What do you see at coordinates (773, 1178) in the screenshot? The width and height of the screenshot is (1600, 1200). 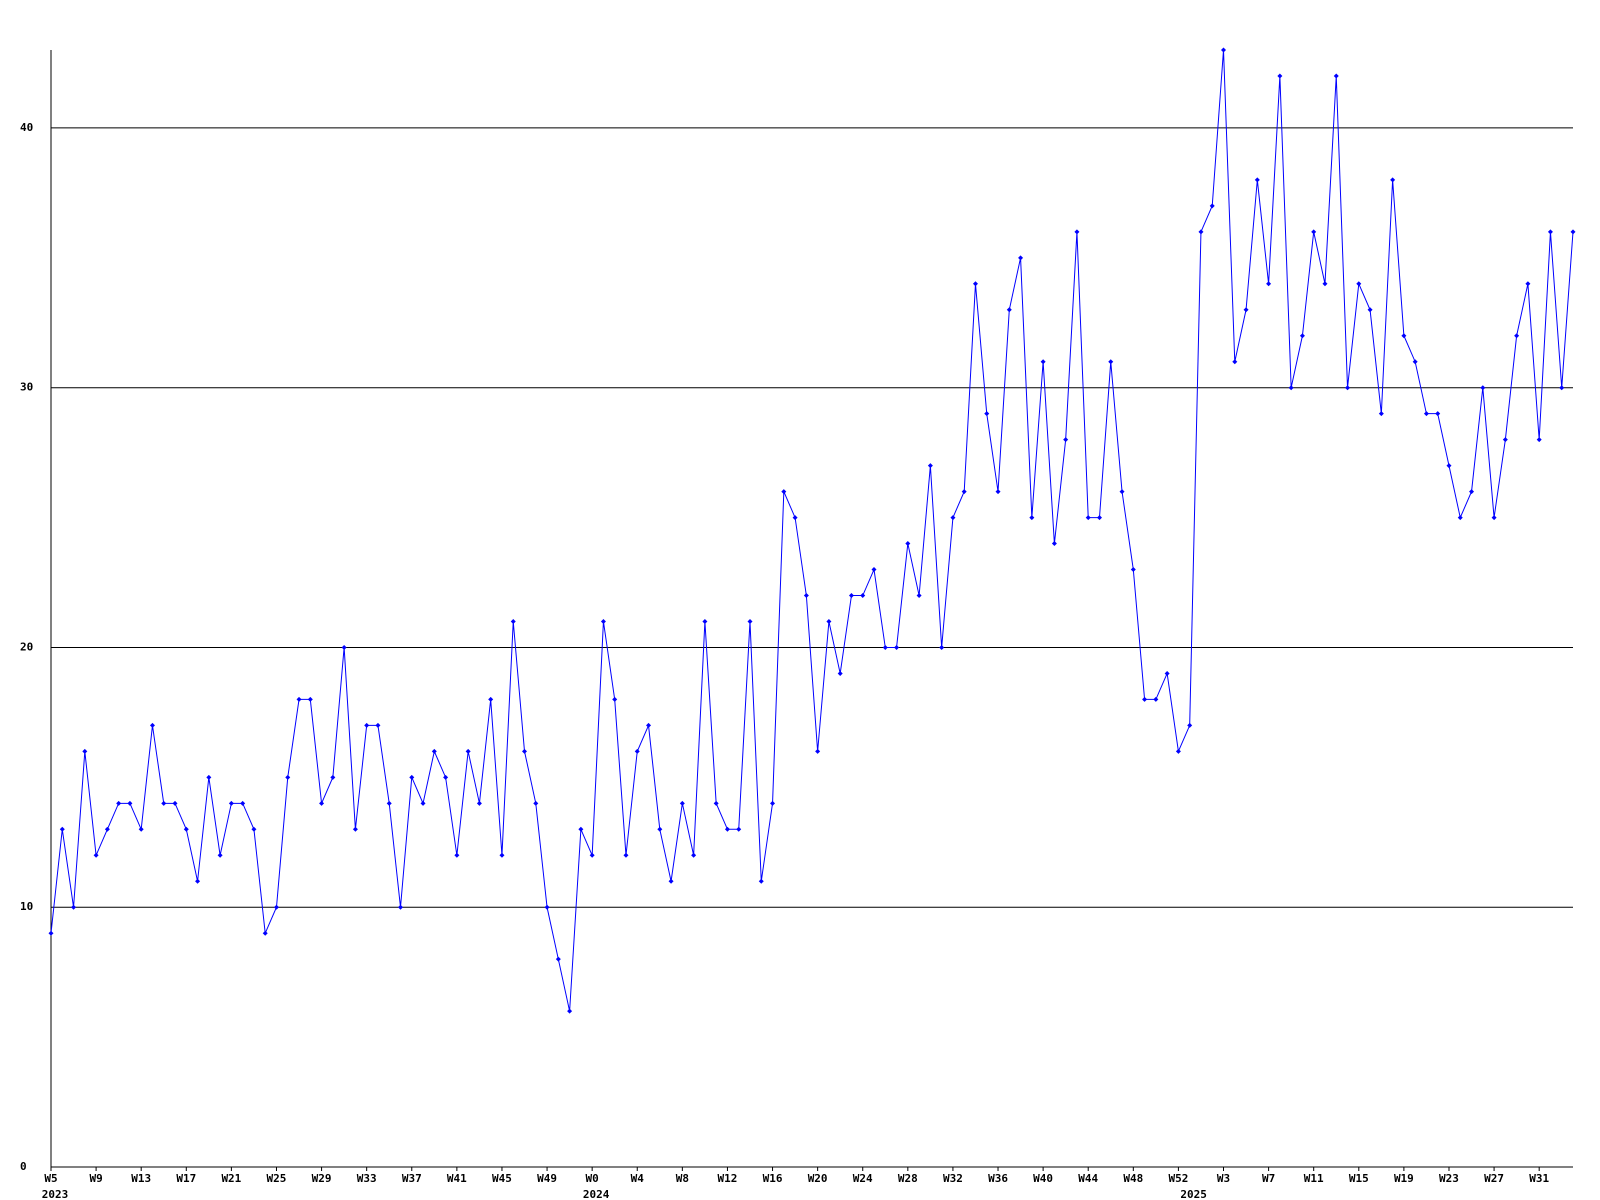 I see `x-tick-label: W16` at bounding box center [773, 1178].